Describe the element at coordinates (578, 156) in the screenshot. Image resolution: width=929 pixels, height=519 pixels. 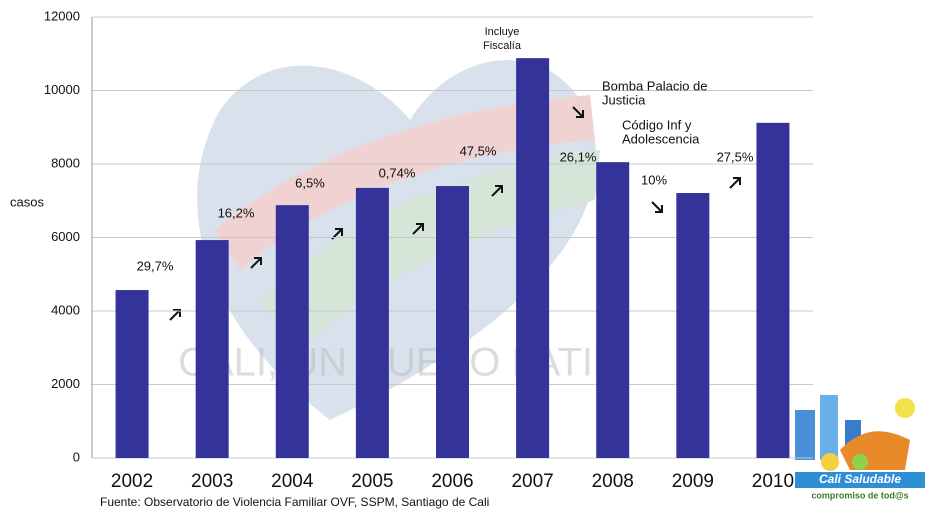
I see `annotation: 26,1%` at that location.